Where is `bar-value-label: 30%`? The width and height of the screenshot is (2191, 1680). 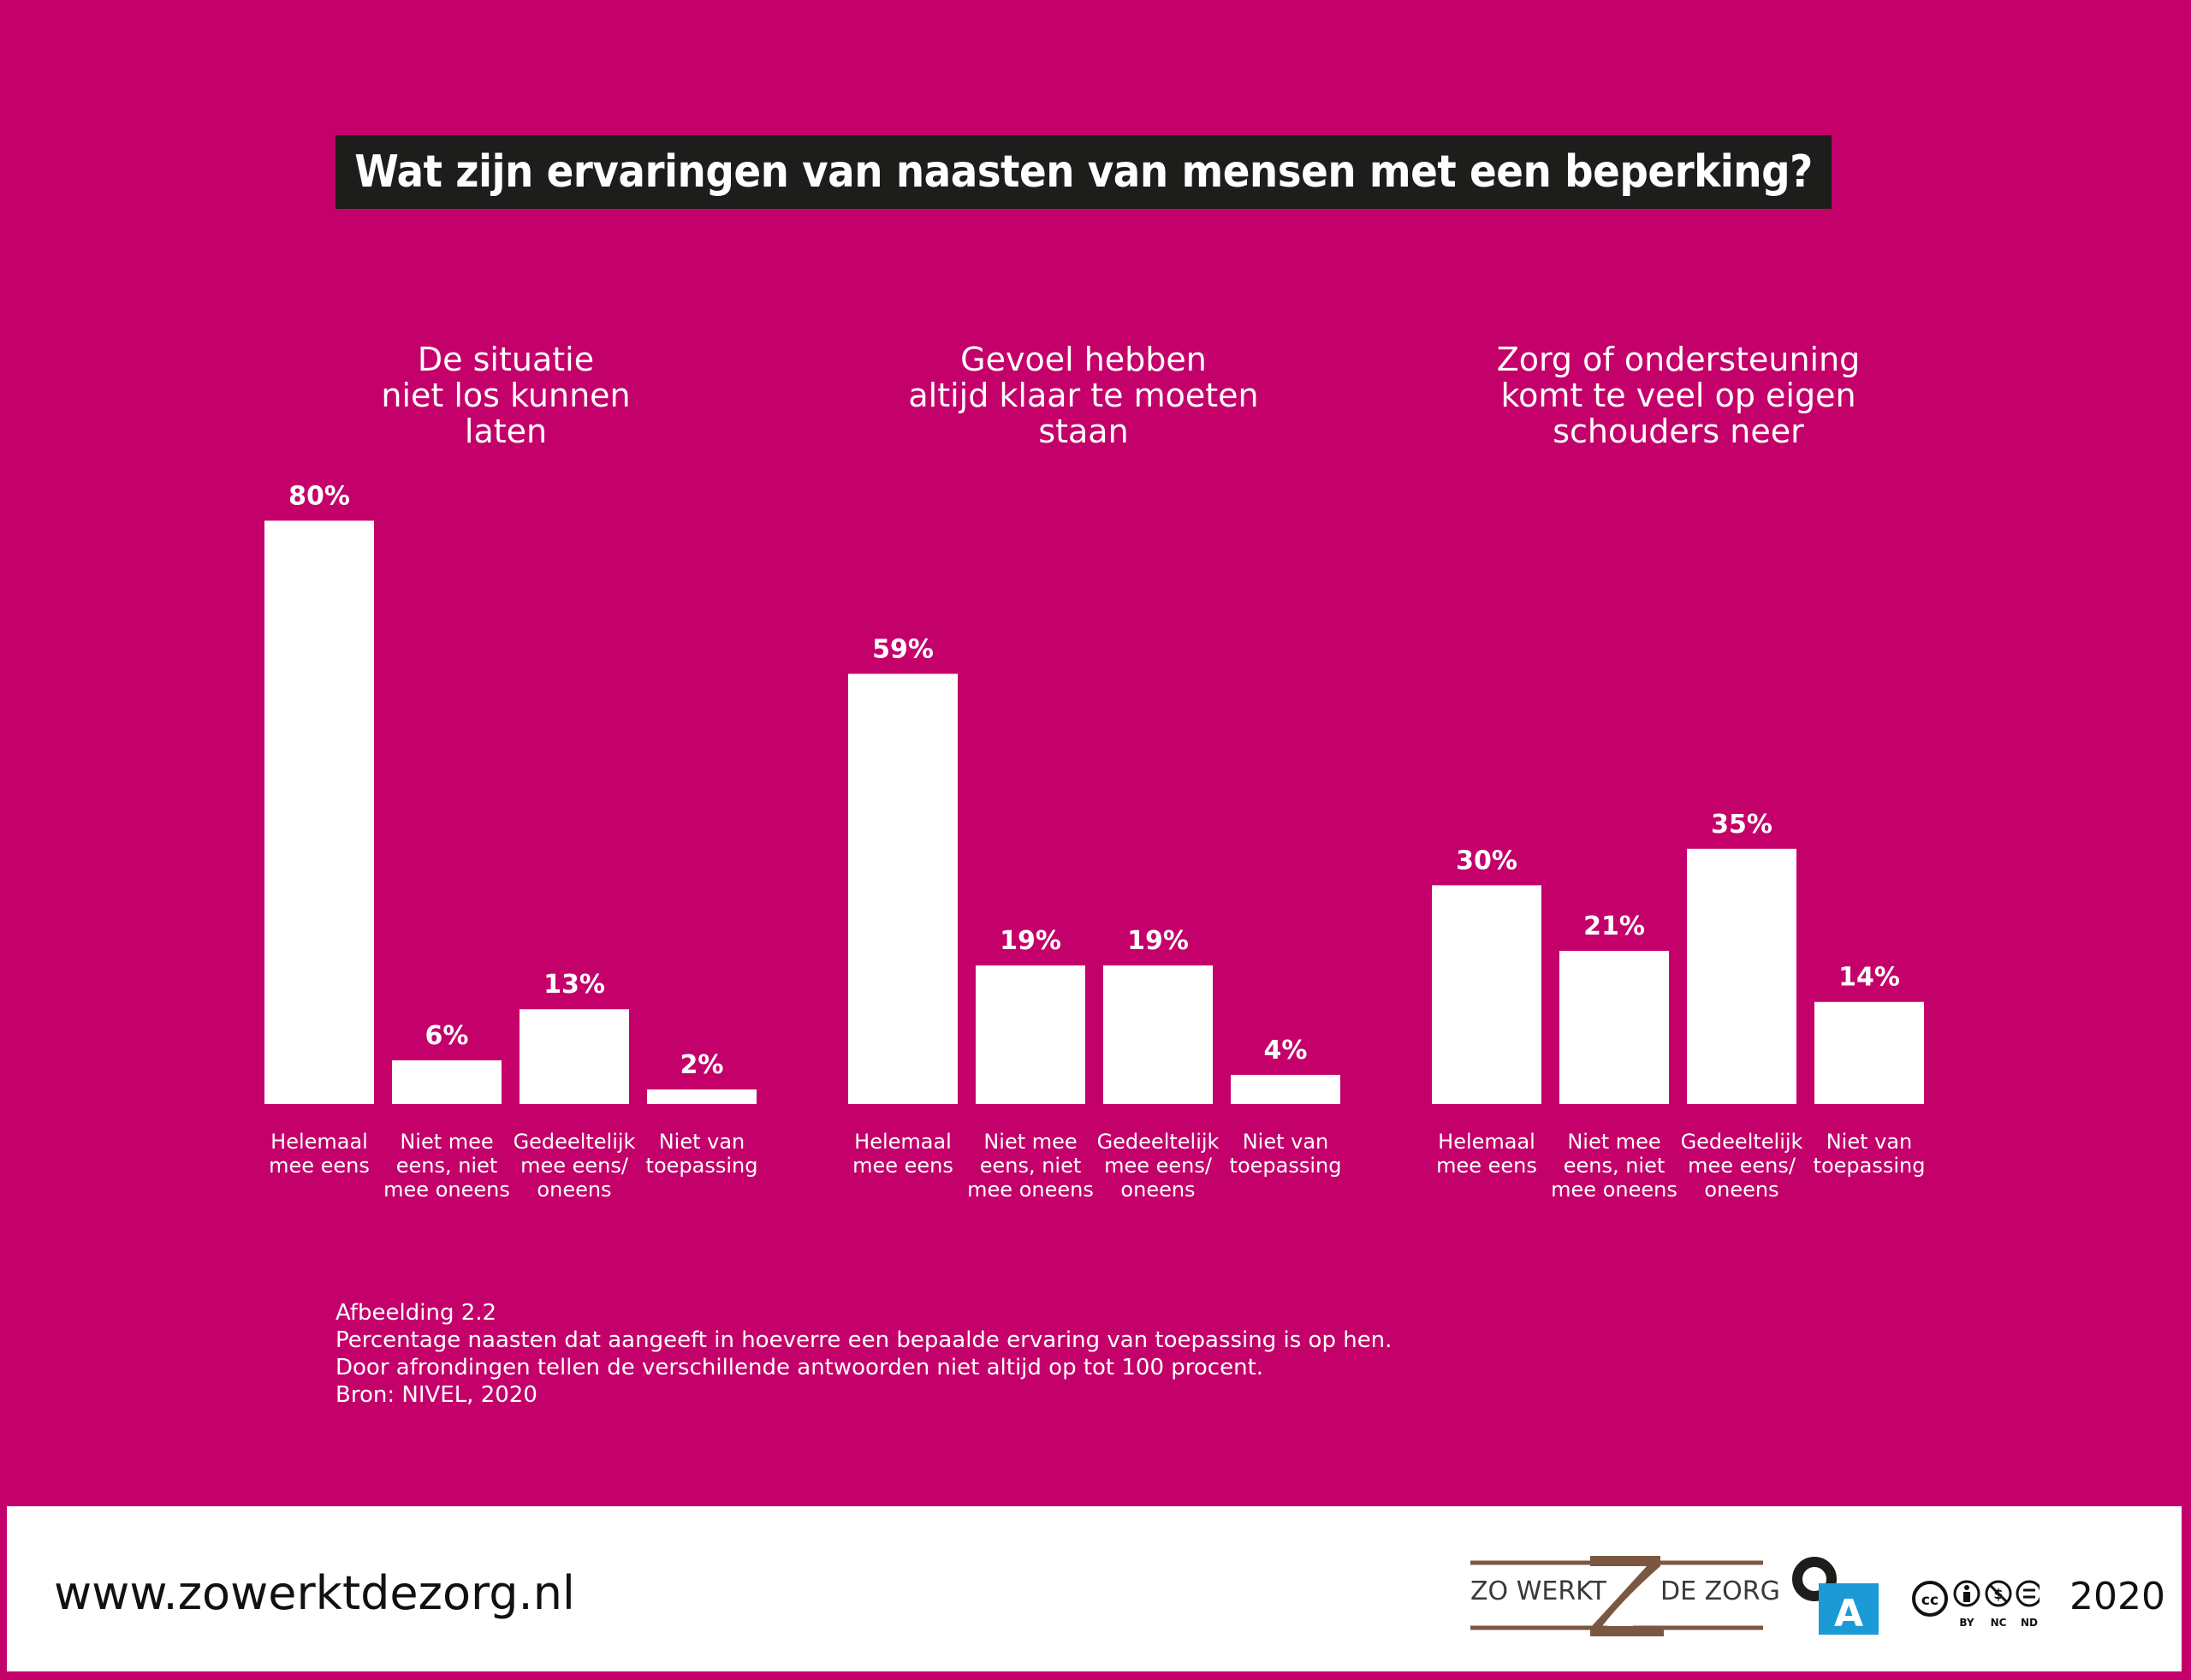
bar-value-label: 30% is located at coordinates (1486, 861).